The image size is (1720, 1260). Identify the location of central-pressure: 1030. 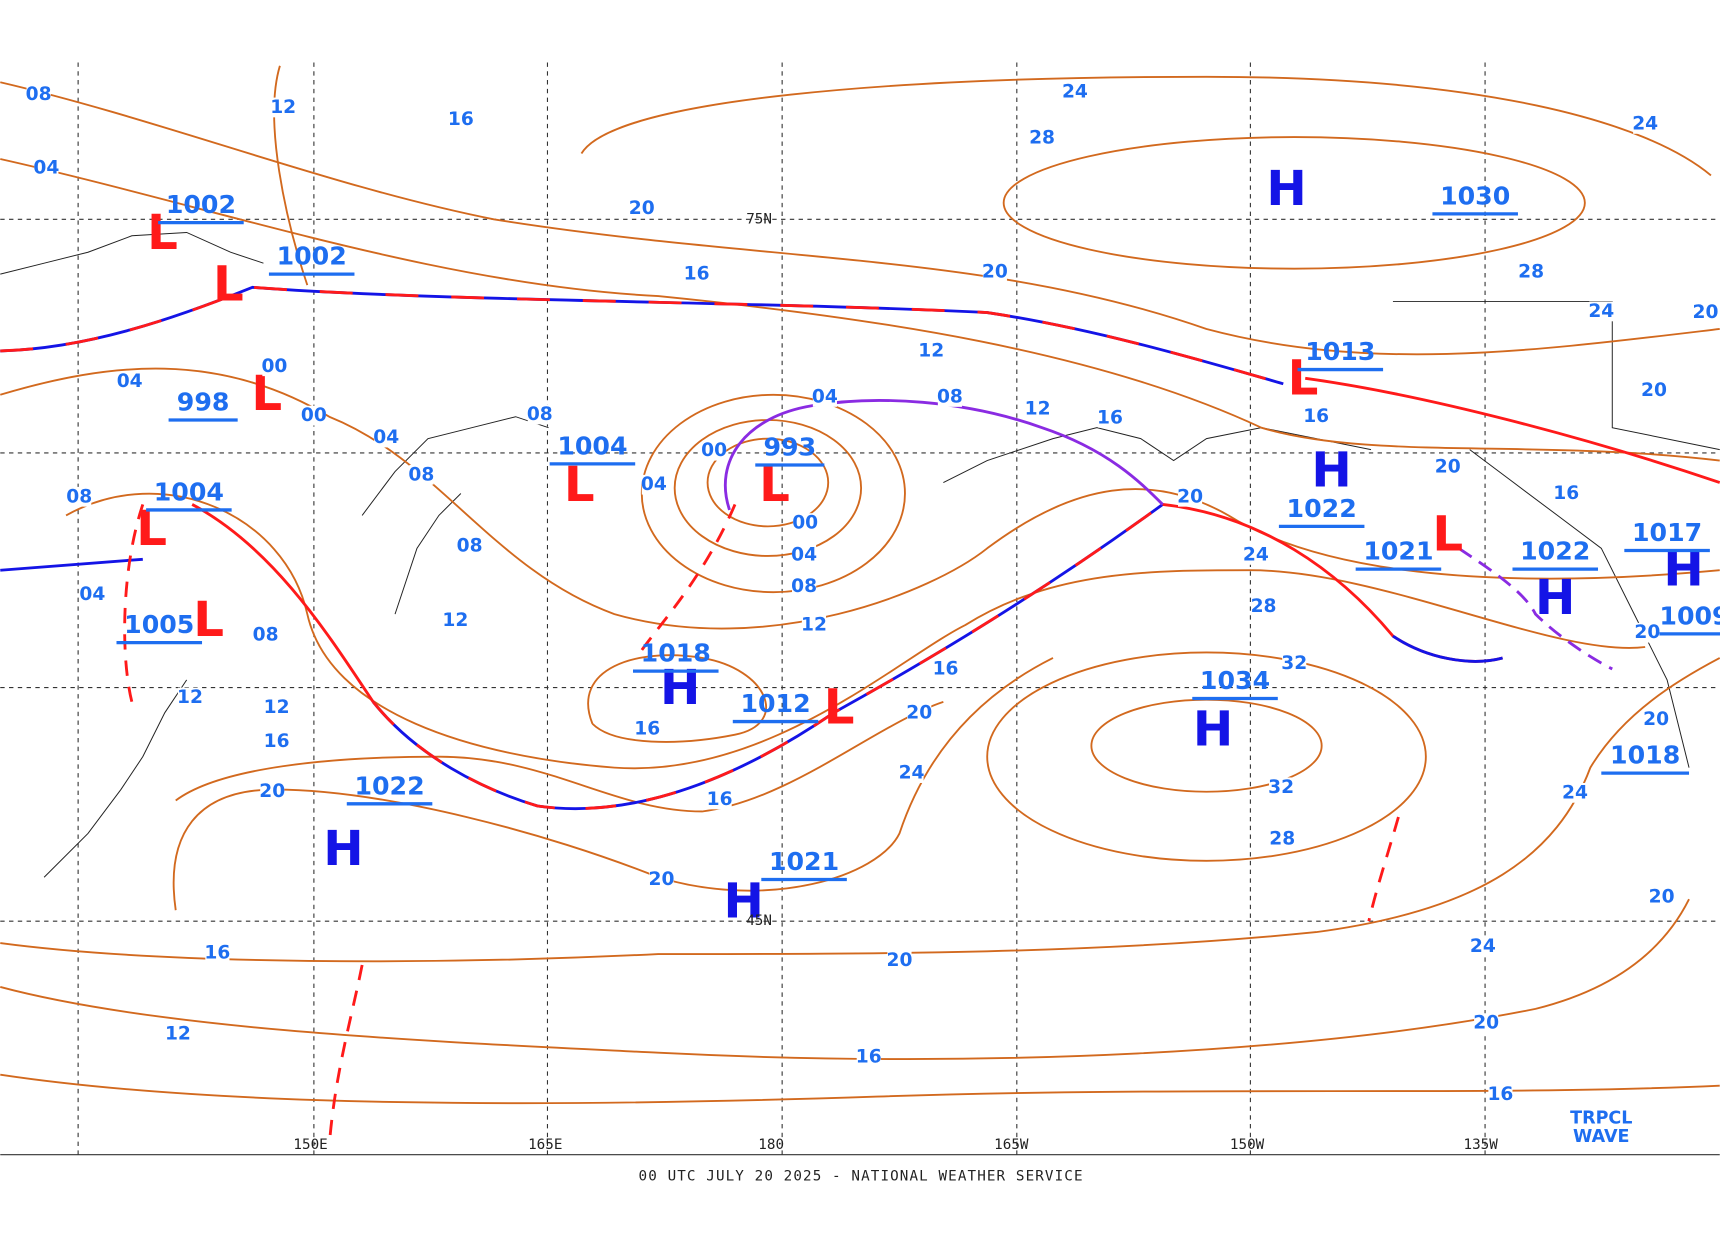
(1475, 195).